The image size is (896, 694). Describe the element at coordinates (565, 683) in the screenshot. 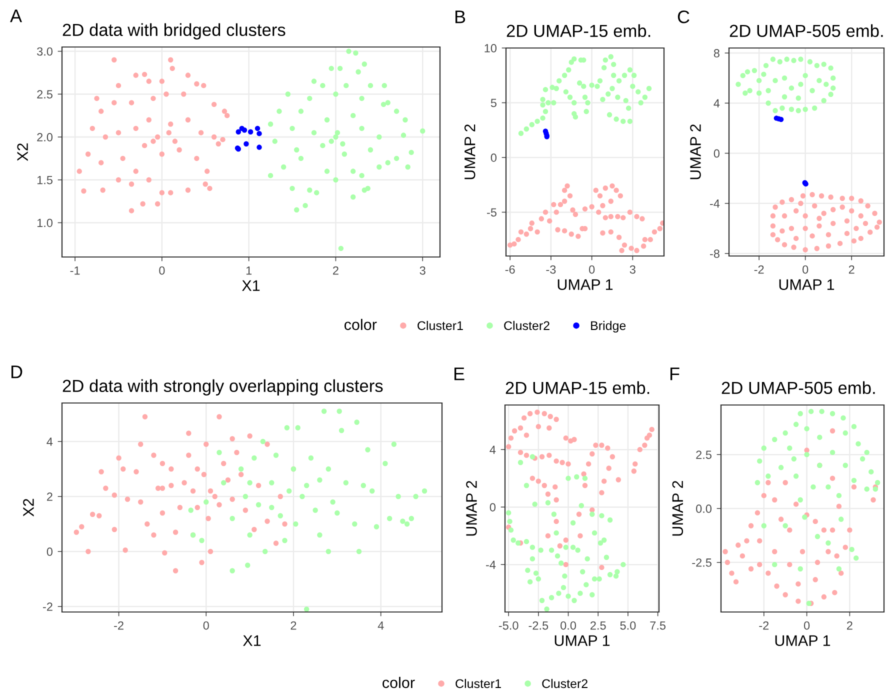

I see `legend-label: Cluster2` at that location.